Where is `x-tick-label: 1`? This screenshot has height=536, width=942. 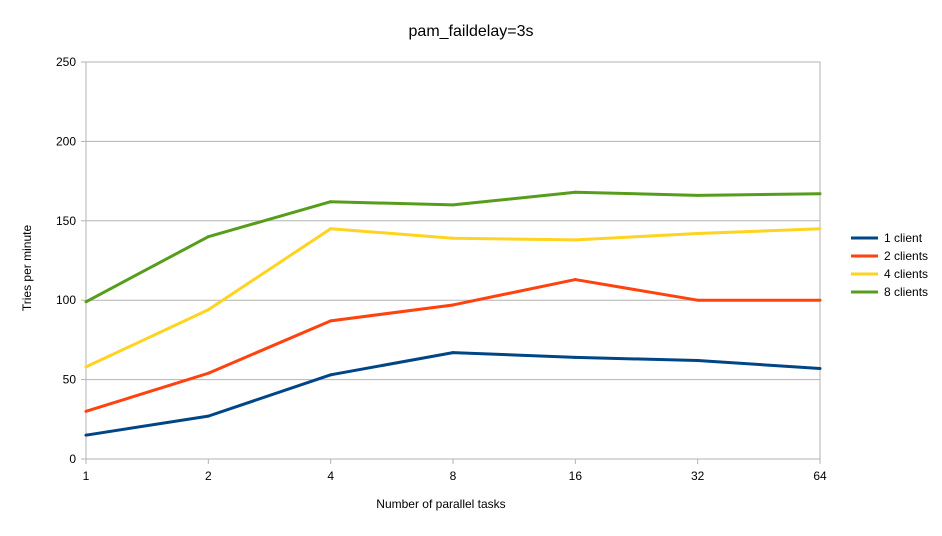
x-tick-label: 1 is located at coordinates (86, 476).